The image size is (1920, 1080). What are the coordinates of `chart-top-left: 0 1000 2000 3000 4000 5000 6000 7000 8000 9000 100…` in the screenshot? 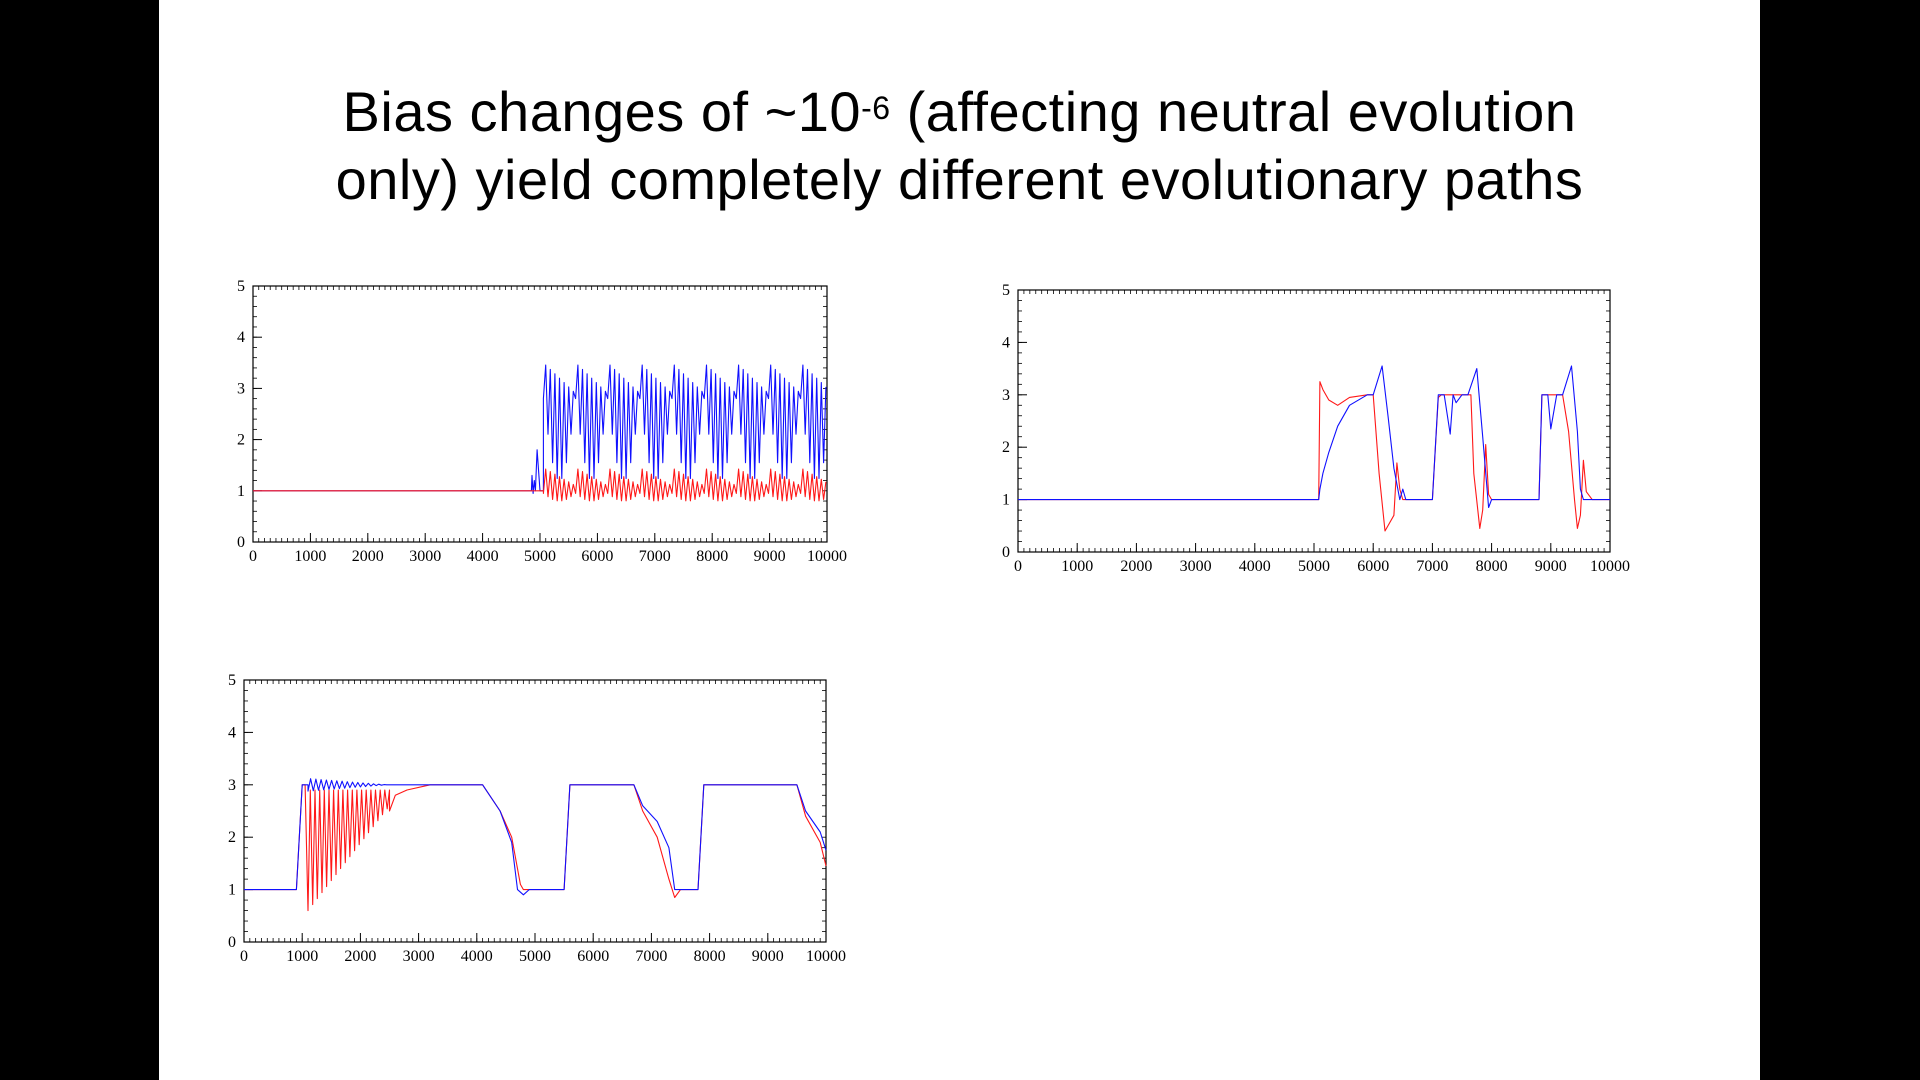 It's located at (591, 461).